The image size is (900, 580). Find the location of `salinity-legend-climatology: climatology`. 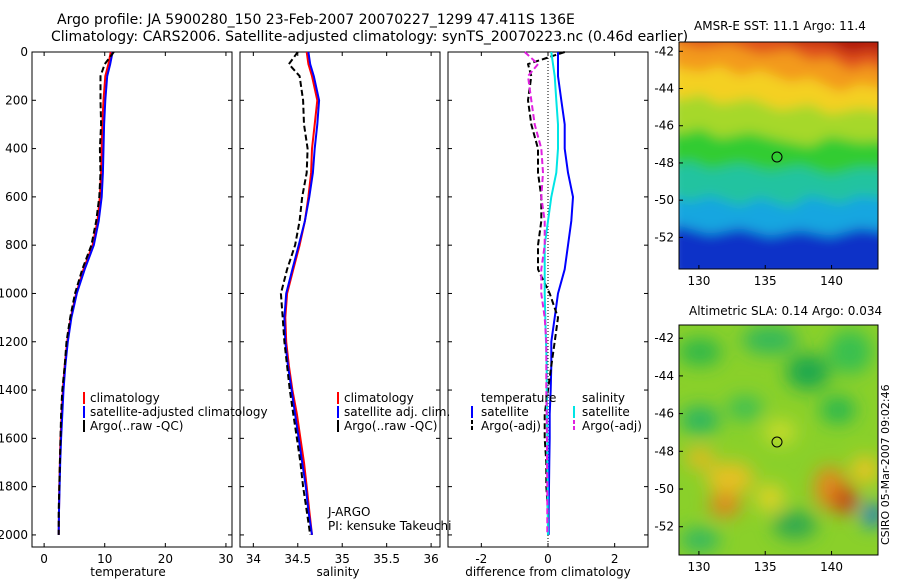

salinity-legend-climatology: climatology is located at coordinates (379, 398).